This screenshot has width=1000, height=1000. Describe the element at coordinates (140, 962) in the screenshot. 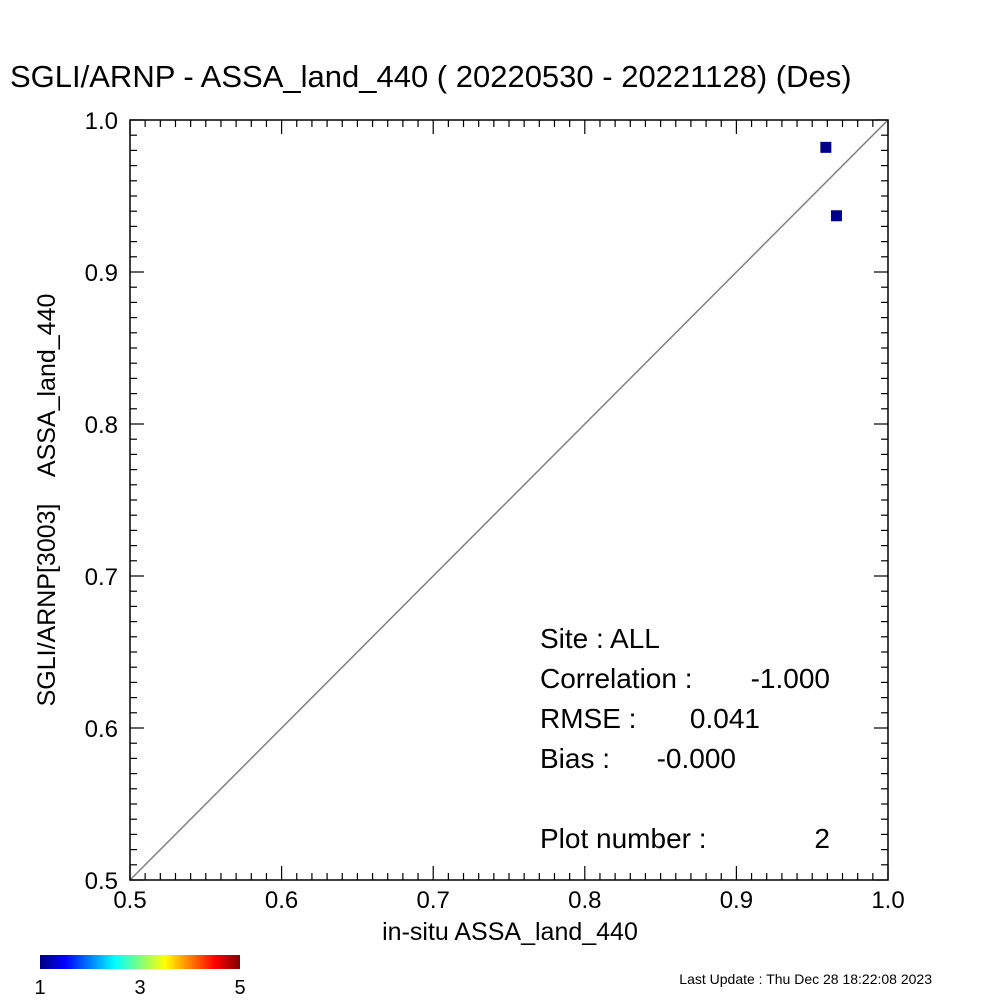

I see `colorbar` at that location.